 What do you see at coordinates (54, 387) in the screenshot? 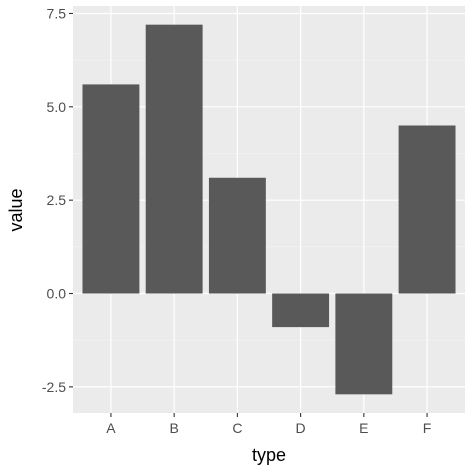
I see `y-tick-label: -2.5` at bounding box center [54, 387].